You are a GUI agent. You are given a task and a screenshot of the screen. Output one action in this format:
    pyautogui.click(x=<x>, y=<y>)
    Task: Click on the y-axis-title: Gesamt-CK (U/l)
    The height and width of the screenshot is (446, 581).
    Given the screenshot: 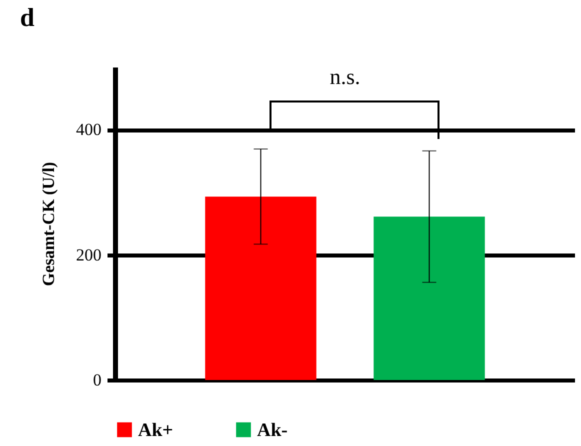 What is the action you would take?
    pyautogui.click(x=48, y=224)
    